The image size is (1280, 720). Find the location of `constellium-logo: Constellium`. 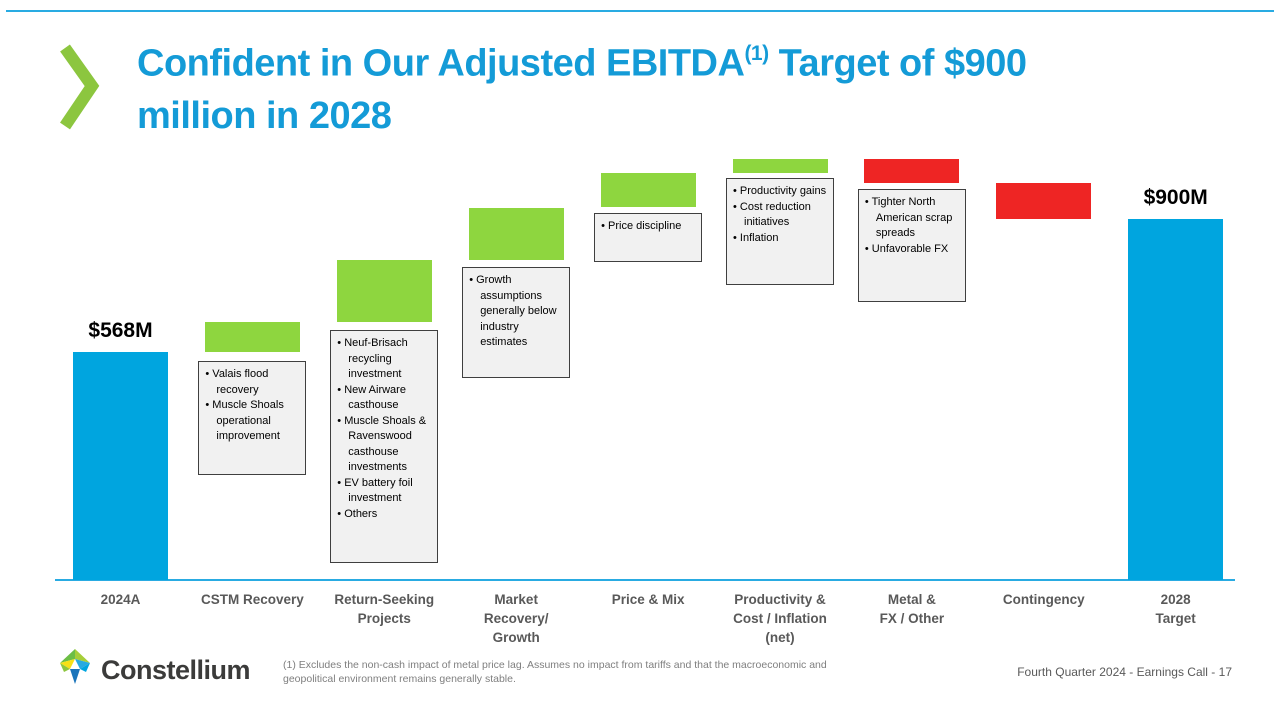

constellium-logo: Constellium is located at coordinates (153, 670).